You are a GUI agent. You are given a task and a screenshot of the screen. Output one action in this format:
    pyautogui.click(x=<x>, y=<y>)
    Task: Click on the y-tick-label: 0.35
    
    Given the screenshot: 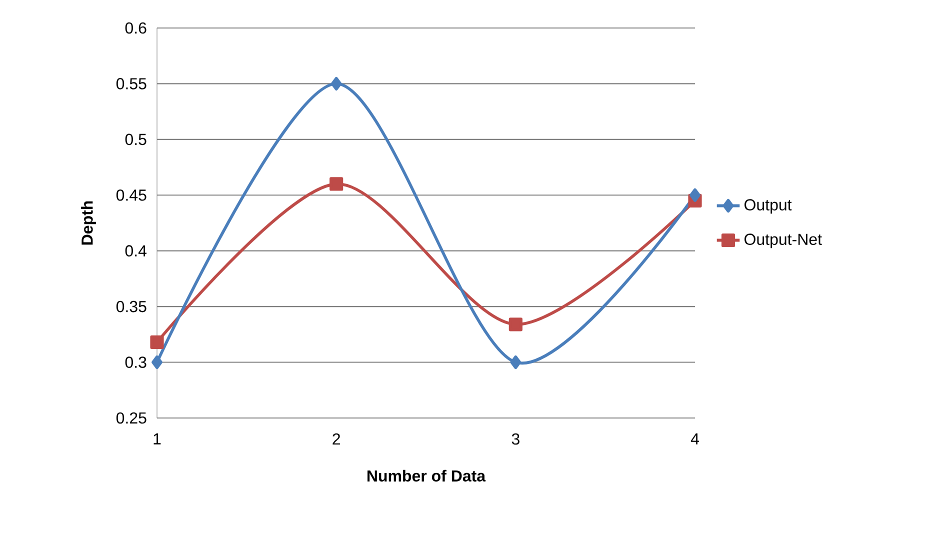 What is the action you would take?
    pyautogui.click(x=131, y=306)
    